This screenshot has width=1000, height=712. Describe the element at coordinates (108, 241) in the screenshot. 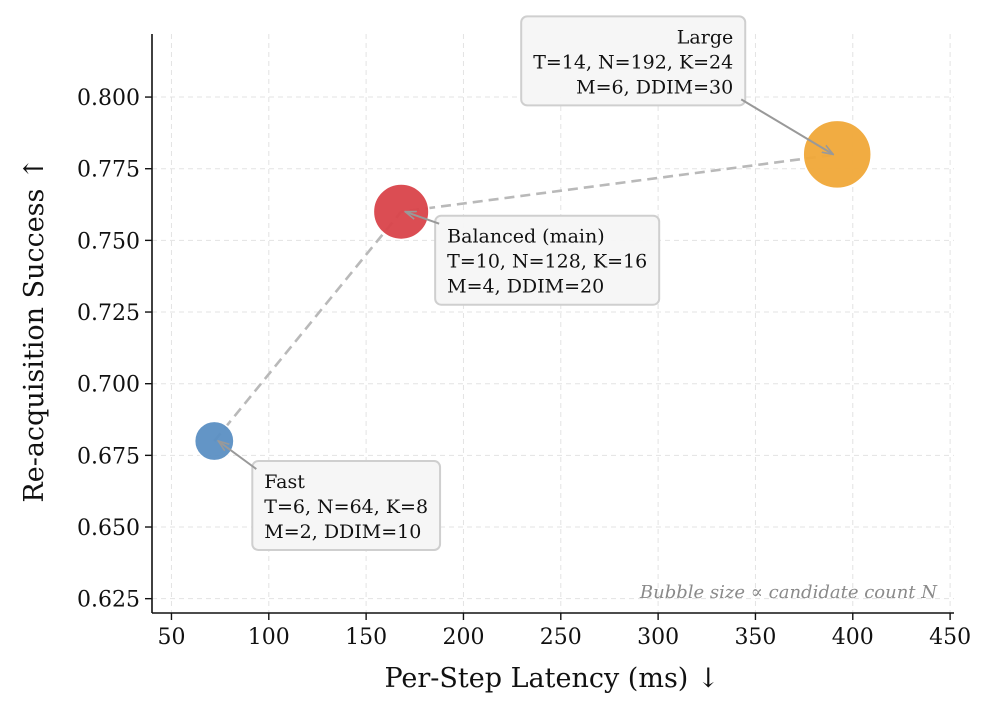

I see `y-tick-label: 0.750` at that location.